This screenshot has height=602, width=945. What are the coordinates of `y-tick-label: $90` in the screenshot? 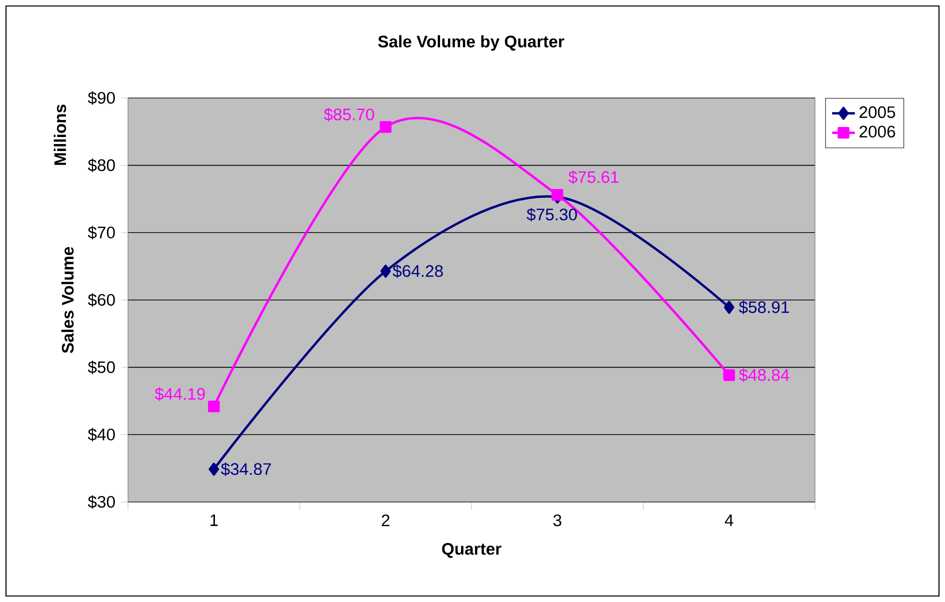 It's located at (101, 98).